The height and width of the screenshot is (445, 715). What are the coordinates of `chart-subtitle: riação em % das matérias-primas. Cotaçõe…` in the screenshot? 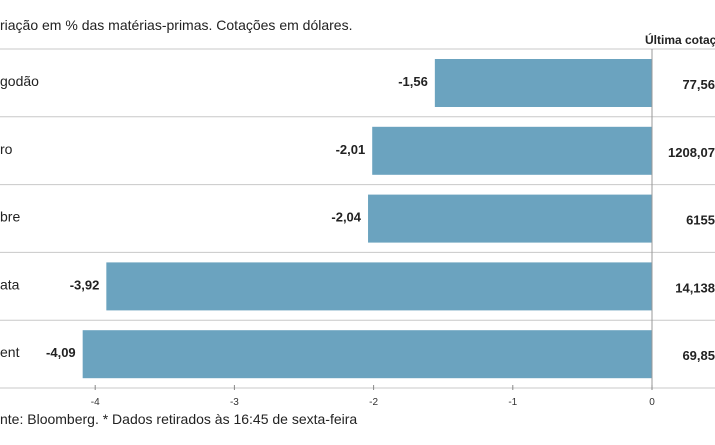 It's located at (176, 25).